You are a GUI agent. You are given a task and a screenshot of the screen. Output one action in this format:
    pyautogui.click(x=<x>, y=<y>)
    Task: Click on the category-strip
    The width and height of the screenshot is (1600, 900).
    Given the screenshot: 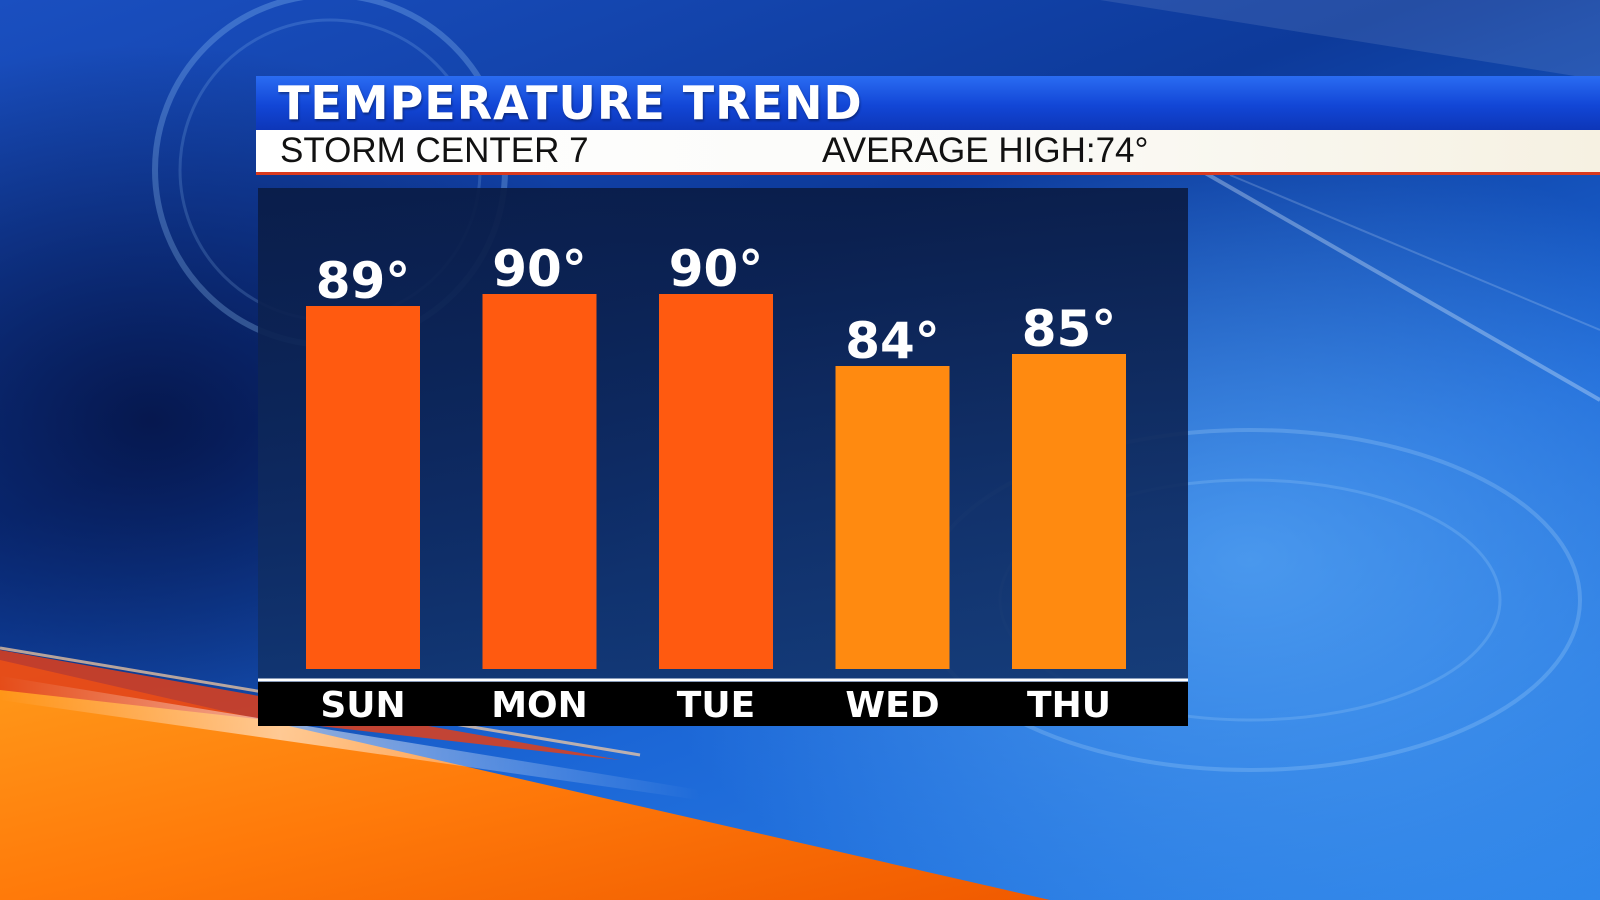 What is the action you would take?
    pyautogui.click(x=723, y=704)
    